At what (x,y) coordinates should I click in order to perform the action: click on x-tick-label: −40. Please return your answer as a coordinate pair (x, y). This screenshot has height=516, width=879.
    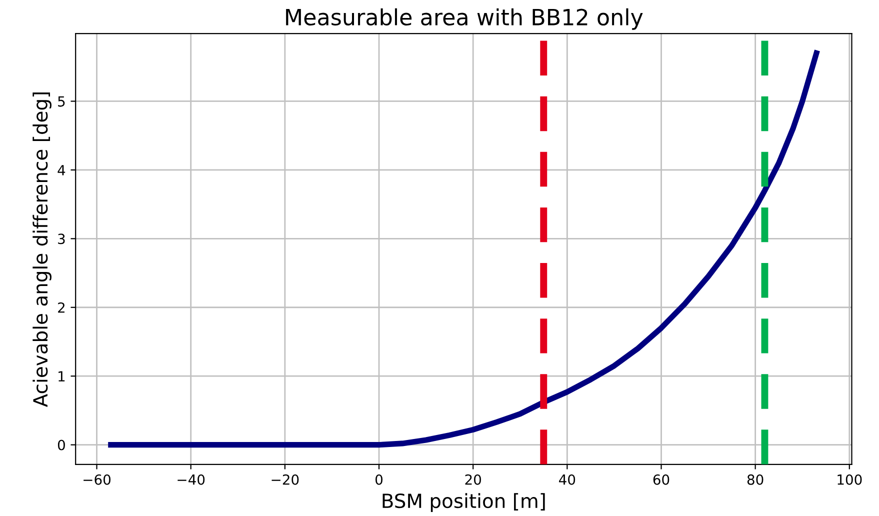
    Looking at the image, I should click on (191, 479).